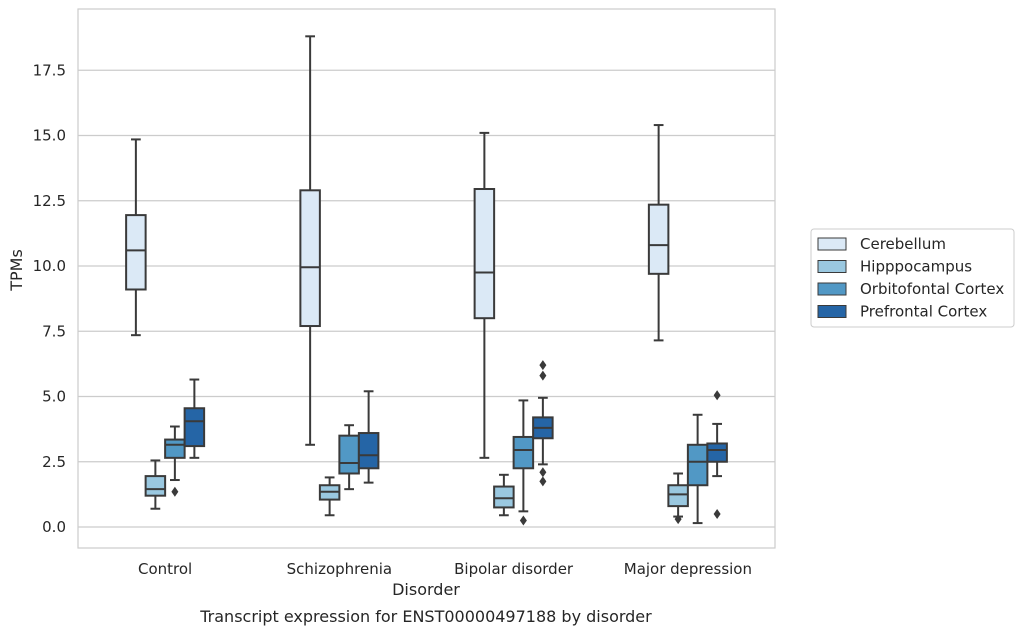 Image resolution: width=1023 pixels, height=634 pixels. I want to click on x-tick-label: Bipolar disorder, so click(514, 569).